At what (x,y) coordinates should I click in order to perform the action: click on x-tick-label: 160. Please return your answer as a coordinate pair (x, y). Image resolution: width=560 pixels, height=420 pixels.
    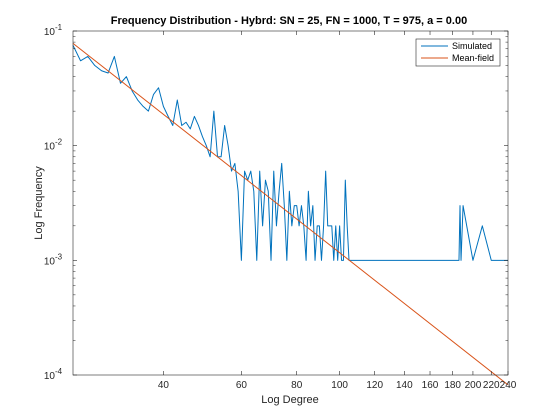
    Looking at the image, I should click on (430, 385).